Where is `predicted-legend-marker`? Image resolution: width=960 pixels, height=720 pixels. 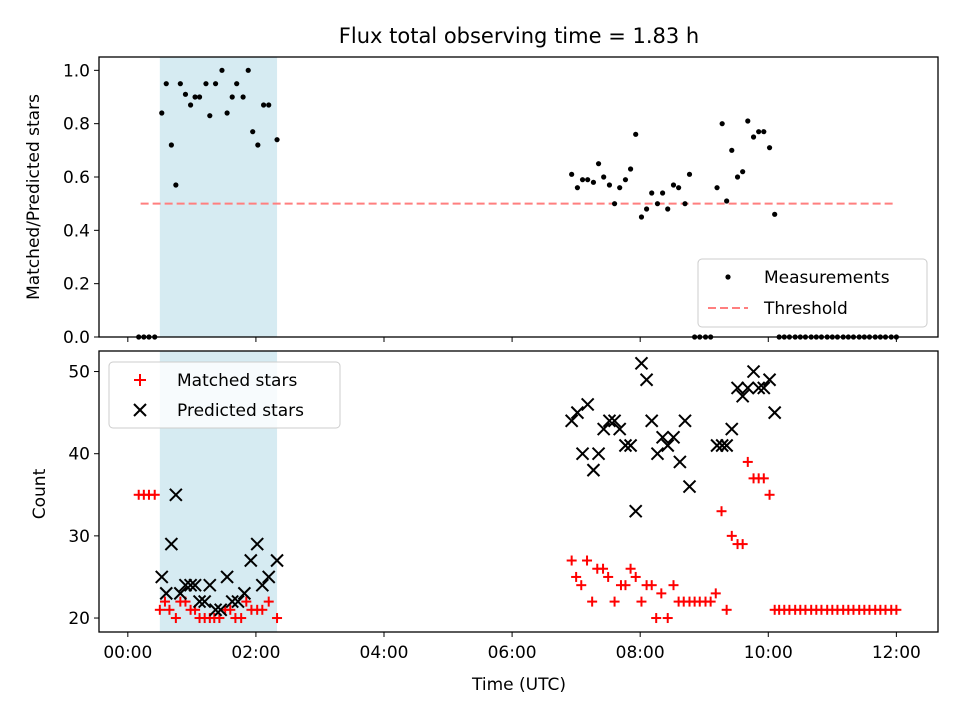 predicted-legend-marker is located at coordinates (140, 410).